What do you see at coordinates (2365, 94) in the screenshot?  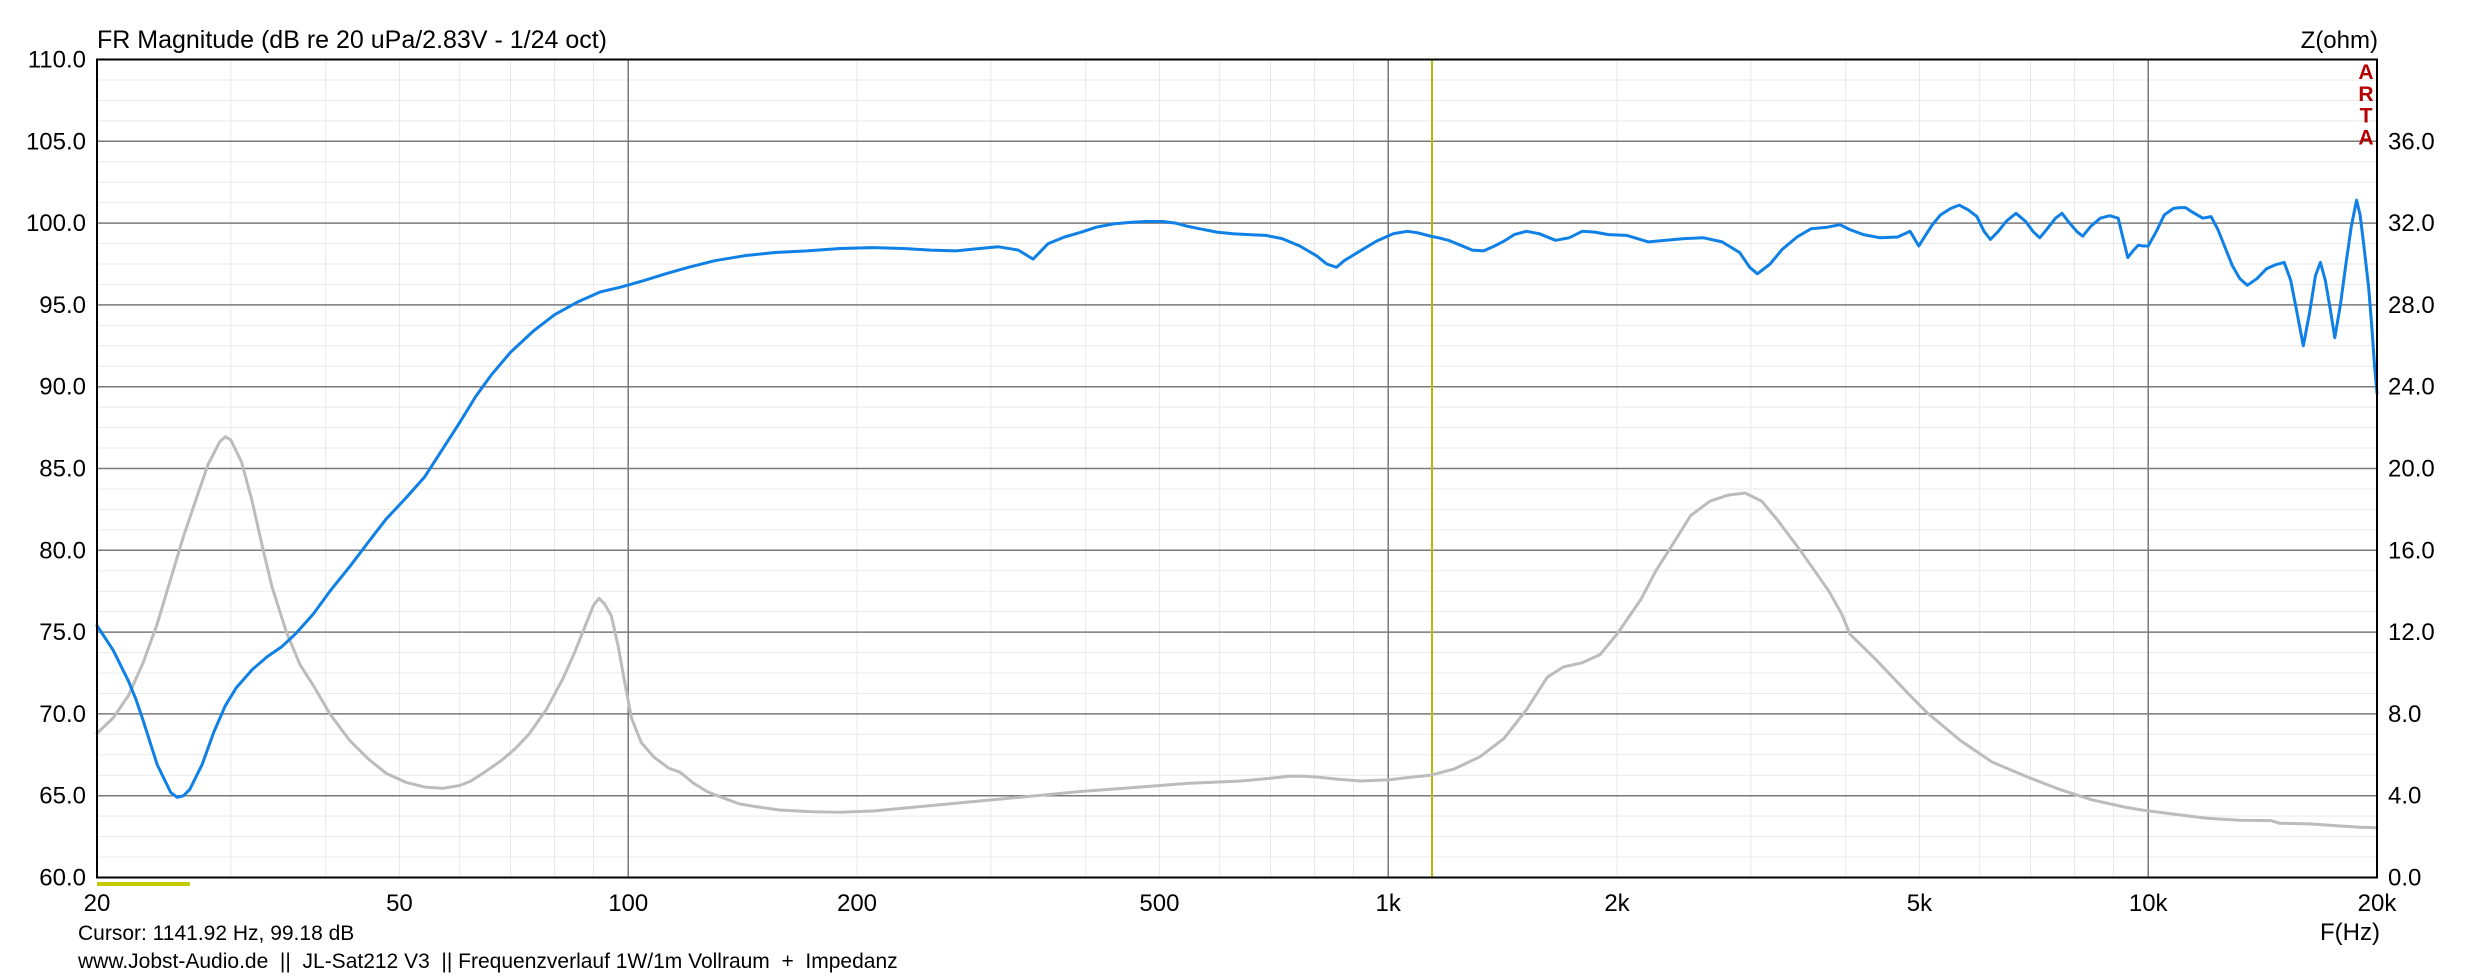 I see `arta-watermark-letter: R` at bounding box center [2365, 94].